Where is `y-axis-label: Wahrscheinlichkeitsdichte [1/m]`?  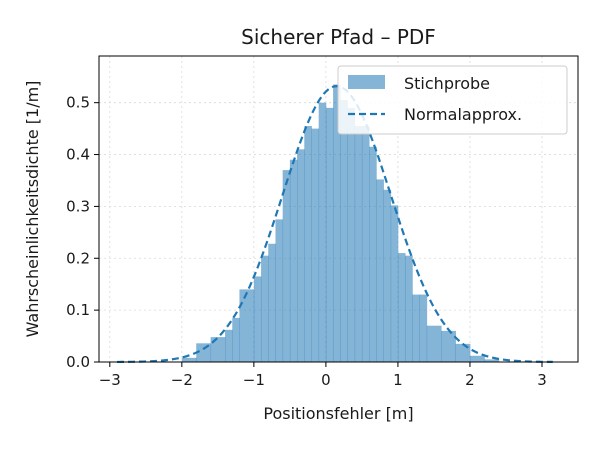 y-axis-label: Wahrscheinlichkeitsdichte [1/m] is located at coordinates (32, 209).